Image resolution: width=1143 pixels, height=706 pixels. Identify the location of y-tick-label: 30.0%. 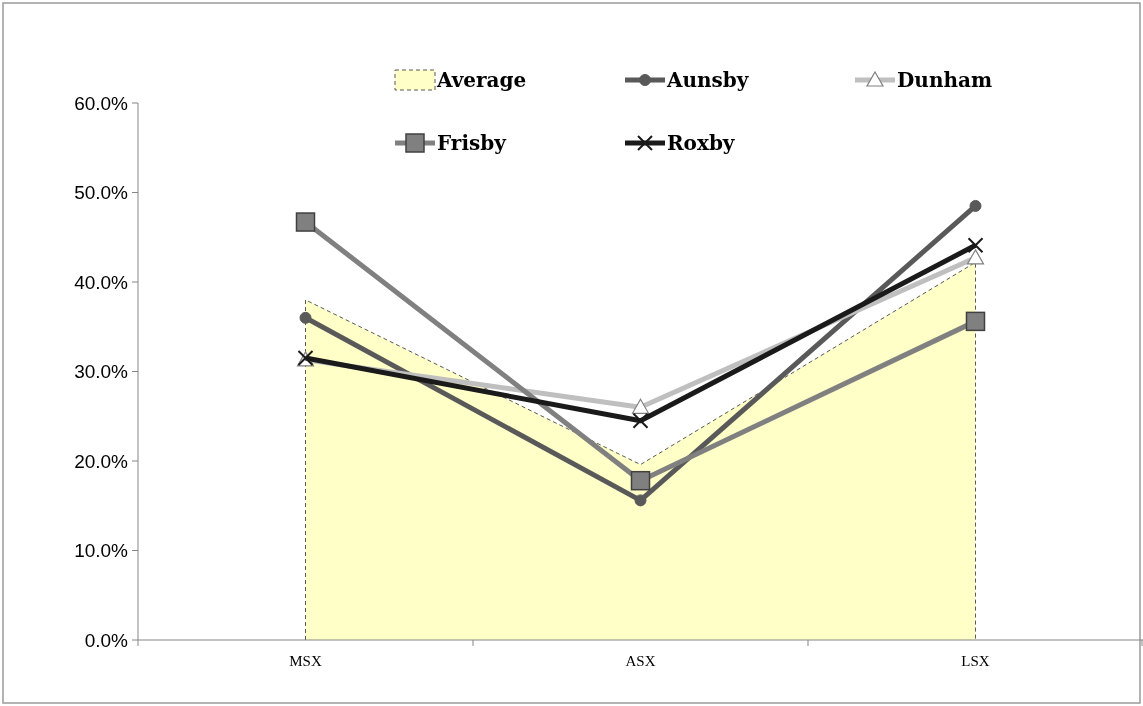
(101, 372).